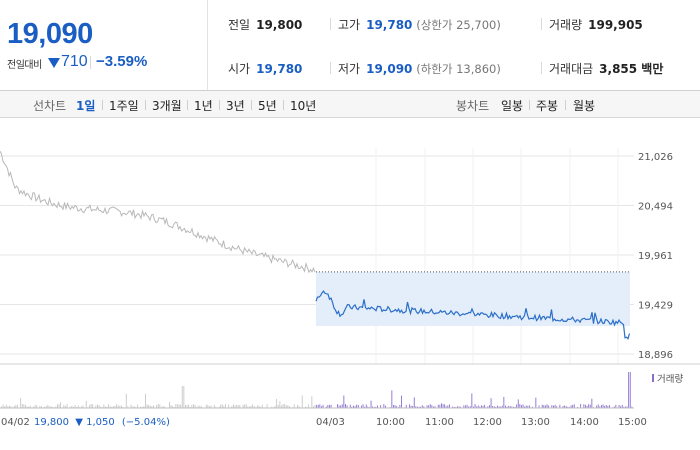  What do you see at coordinates (267, 106) in the screenshot?
I see `period-5y: 5년` at bounding box center [267, 106].